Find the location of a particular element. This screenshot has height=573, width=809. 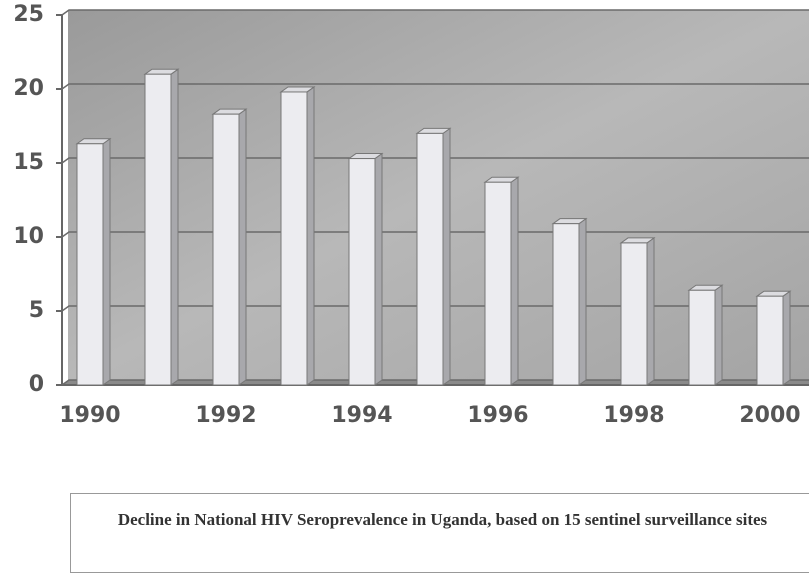

y-tick-label: 20 is located at coordinates (28, 88).